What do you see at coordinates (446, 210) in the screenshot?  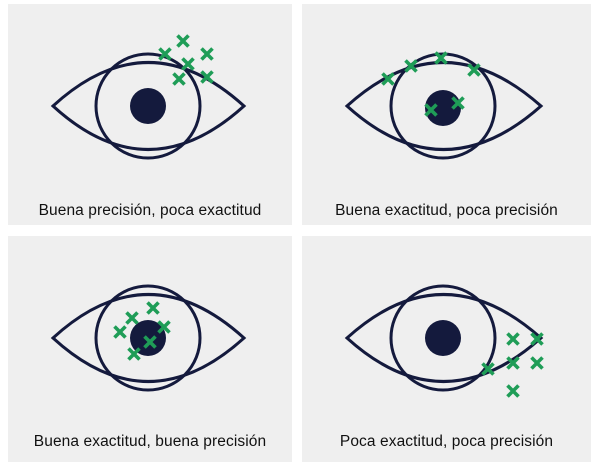 I see `panel-caption: Buena exactitud, poca precisión` at bounding box center [446, 210].